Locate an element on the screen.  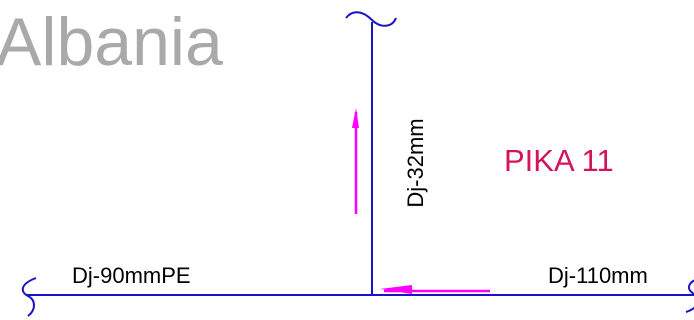
right-break-mark is located at coordinates (689, 296).